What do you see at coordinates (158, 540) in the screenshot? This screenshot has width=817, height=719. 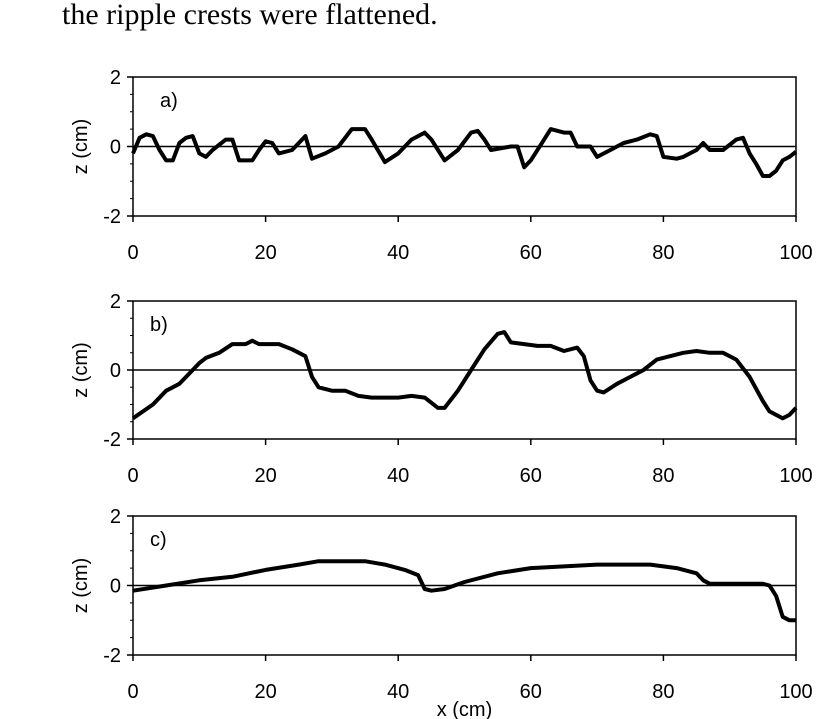 I see `panel-label: c)` at bounding box center [158, 540].